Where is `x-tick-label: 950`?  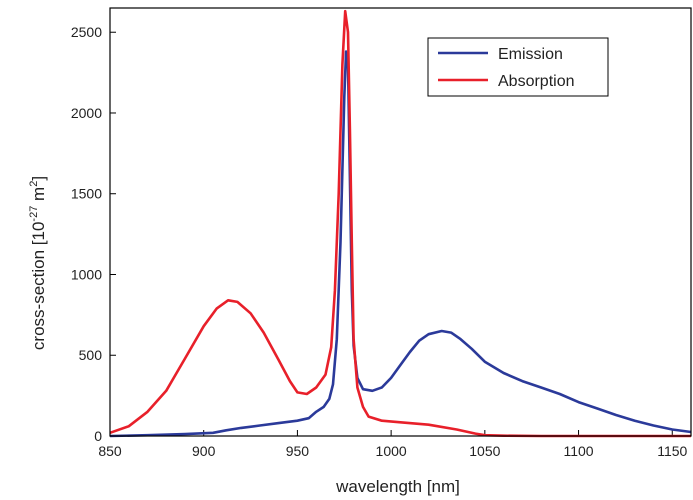 x-tick-label: 950 is located at coordinates (298, 451).